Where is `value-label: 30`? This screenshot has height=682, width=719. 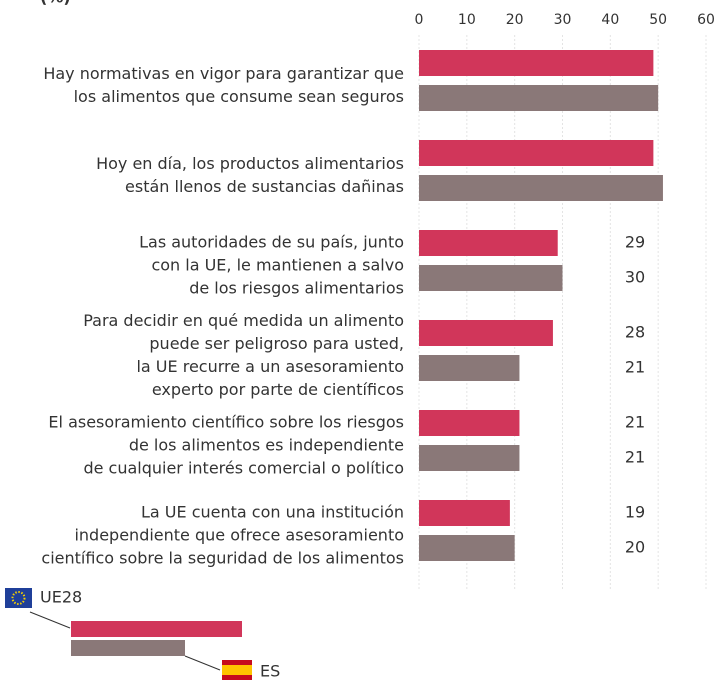
value-label: 30 is located at coordinates (635, 277).